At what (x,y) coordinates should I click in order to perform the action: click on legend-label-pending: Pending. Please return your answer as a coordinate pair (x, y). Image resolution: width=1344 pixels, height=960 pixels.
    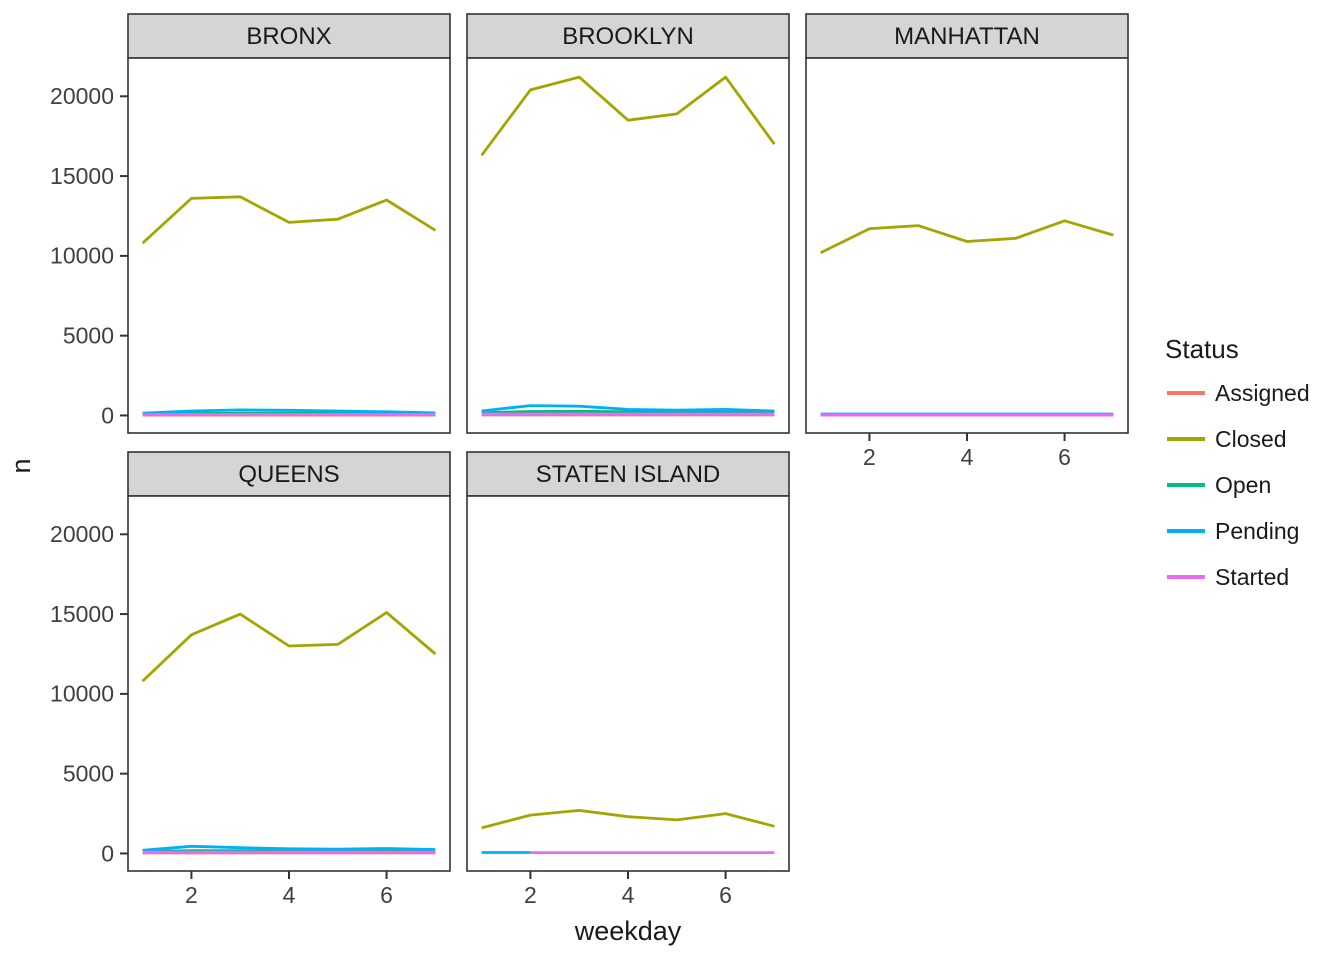
    Looking at the image, I should click on (1257, 531).